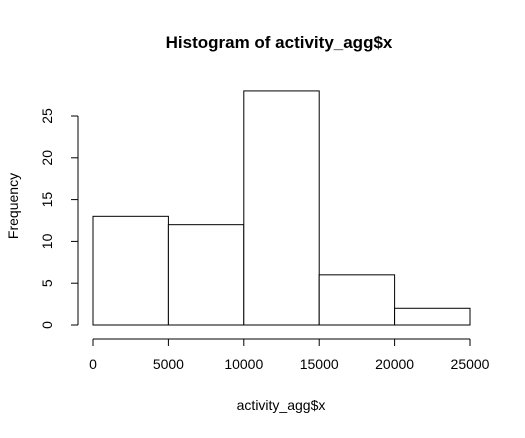  What do you see at coordinates (319, 364) in the screenshot?
I see `x-tick-label: 15000` at bounding box center [319, 364].